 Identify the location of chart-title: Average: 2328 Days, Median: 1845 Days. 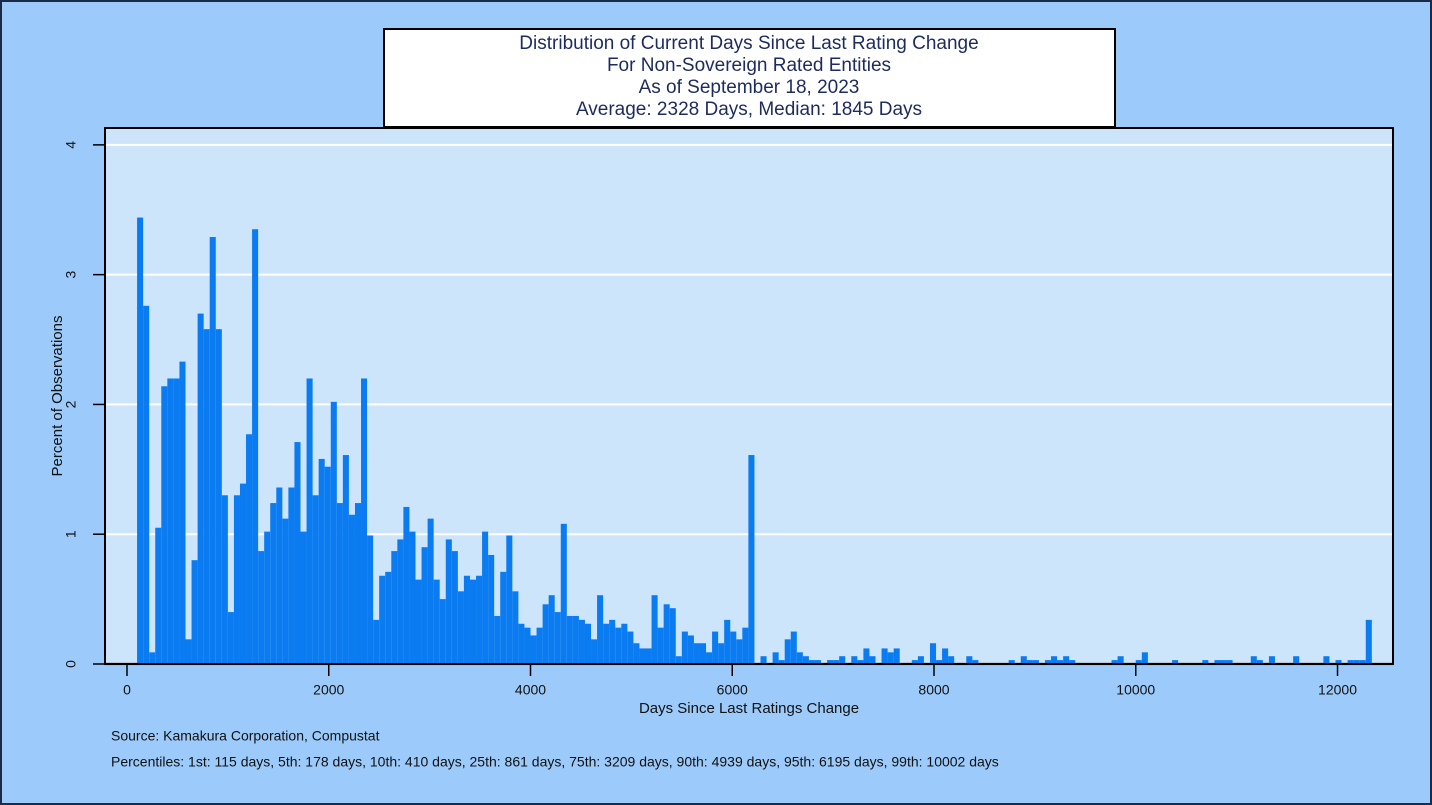
(749, 109).